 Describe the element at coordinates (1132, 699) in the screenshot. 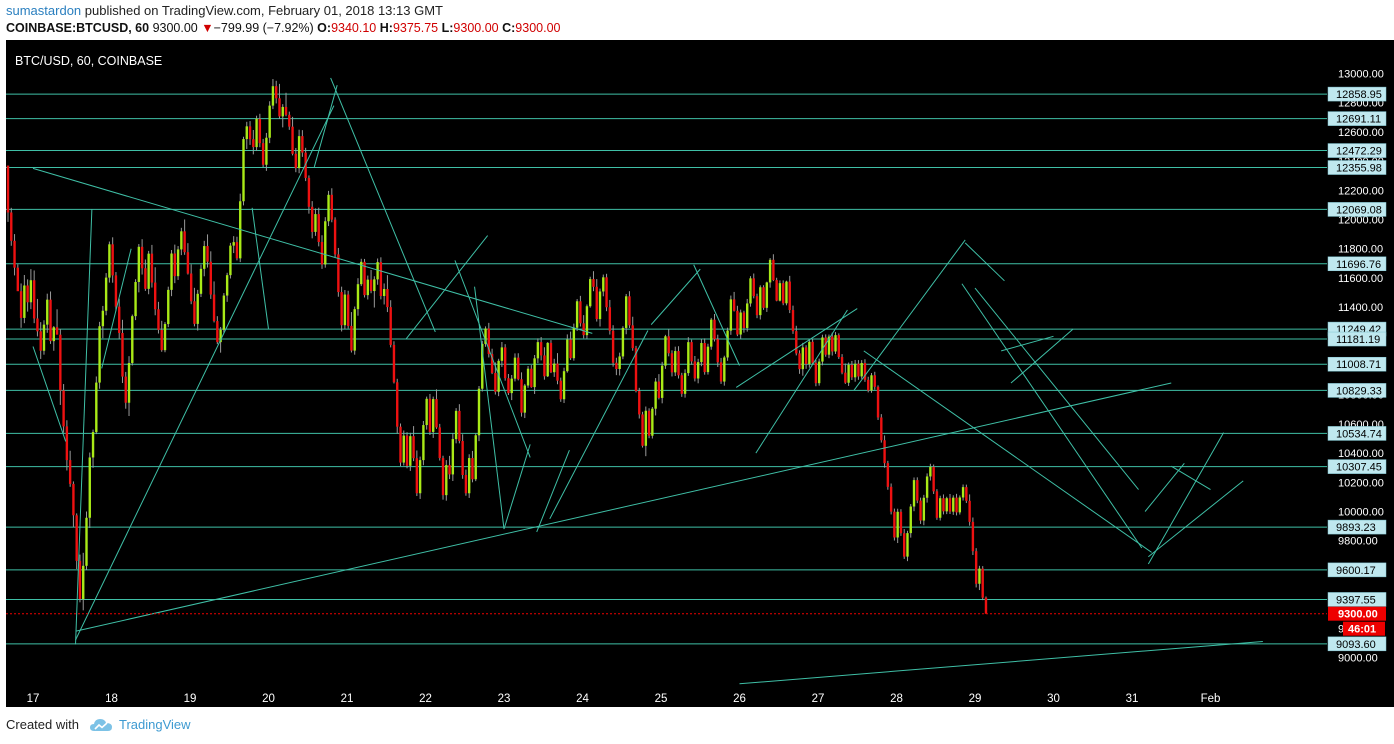

I see `time-tick-label: 31` at that location.